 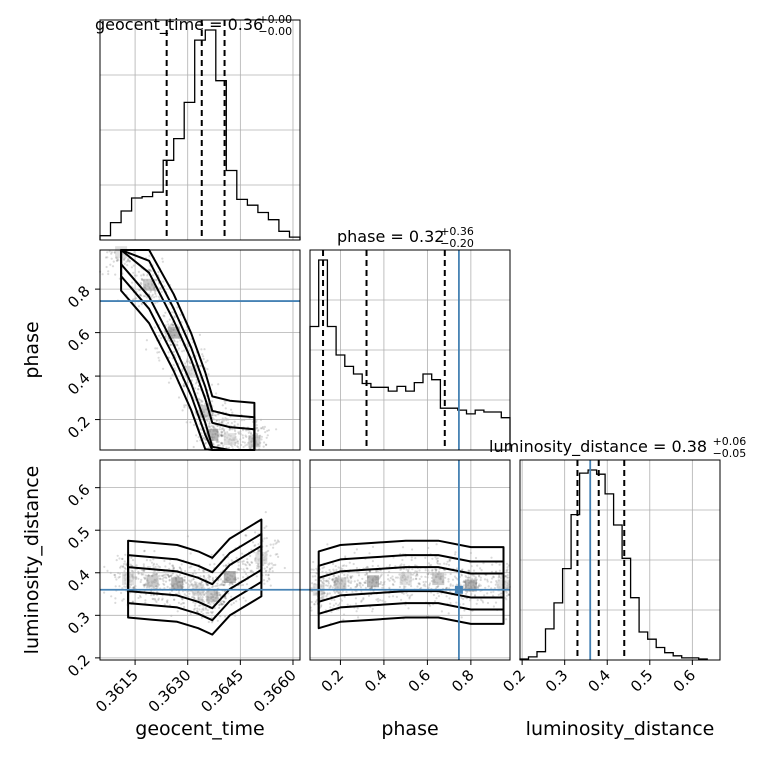 What do you see at coordinates (470, 585) in the screenshot?
I see `density-cell` at bounding box center [470, 585].